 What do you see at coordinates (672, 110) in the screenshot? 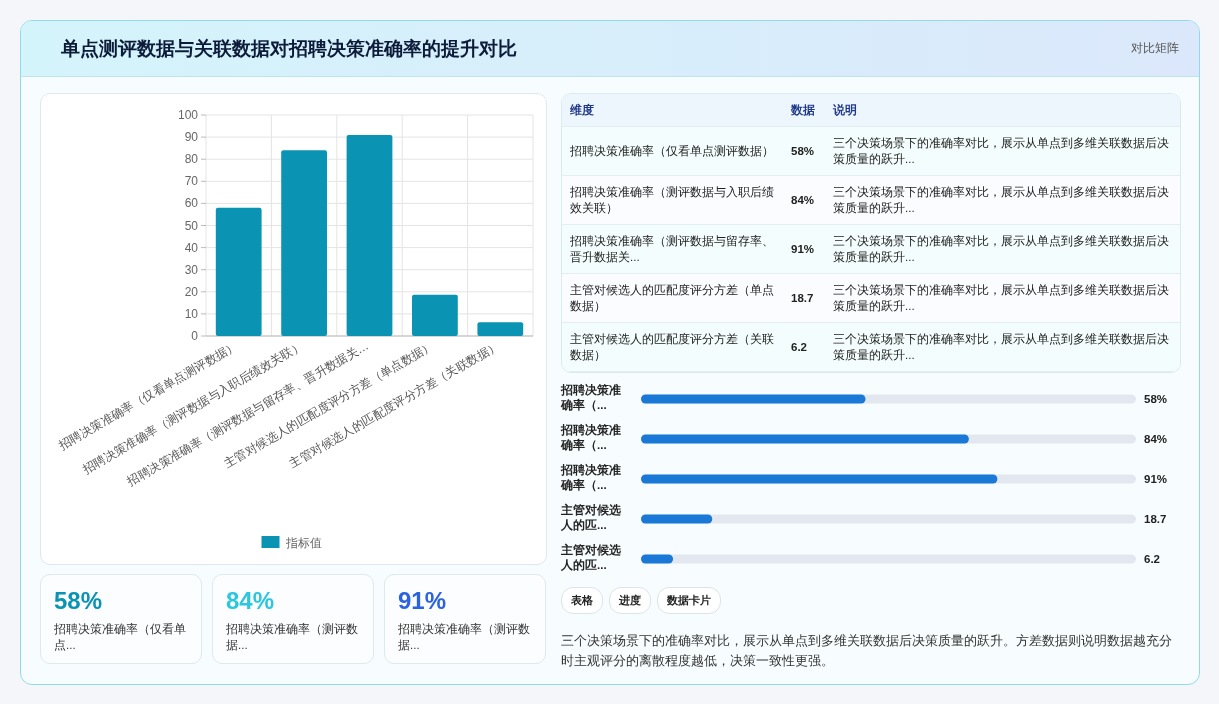
I see `text: 维度` at bounding box center [672, 110].